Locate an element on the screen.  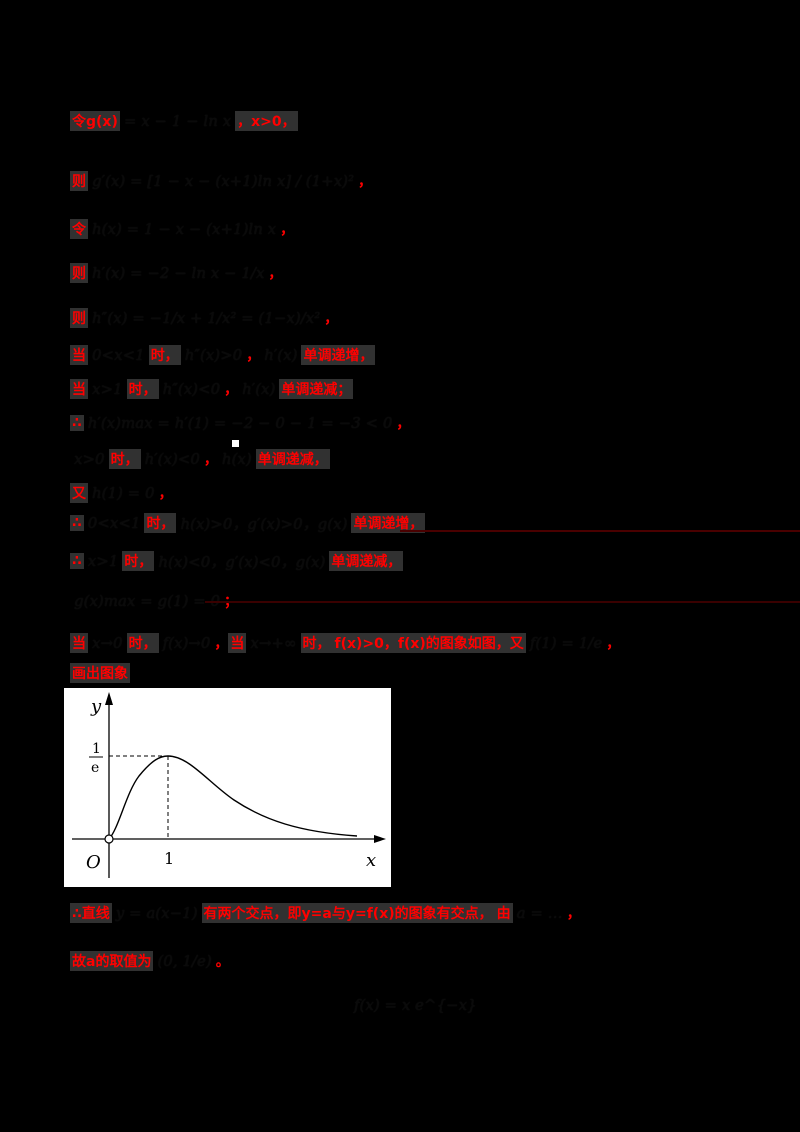
x-axis-arrow-icon is located at coordinates (380, 839).